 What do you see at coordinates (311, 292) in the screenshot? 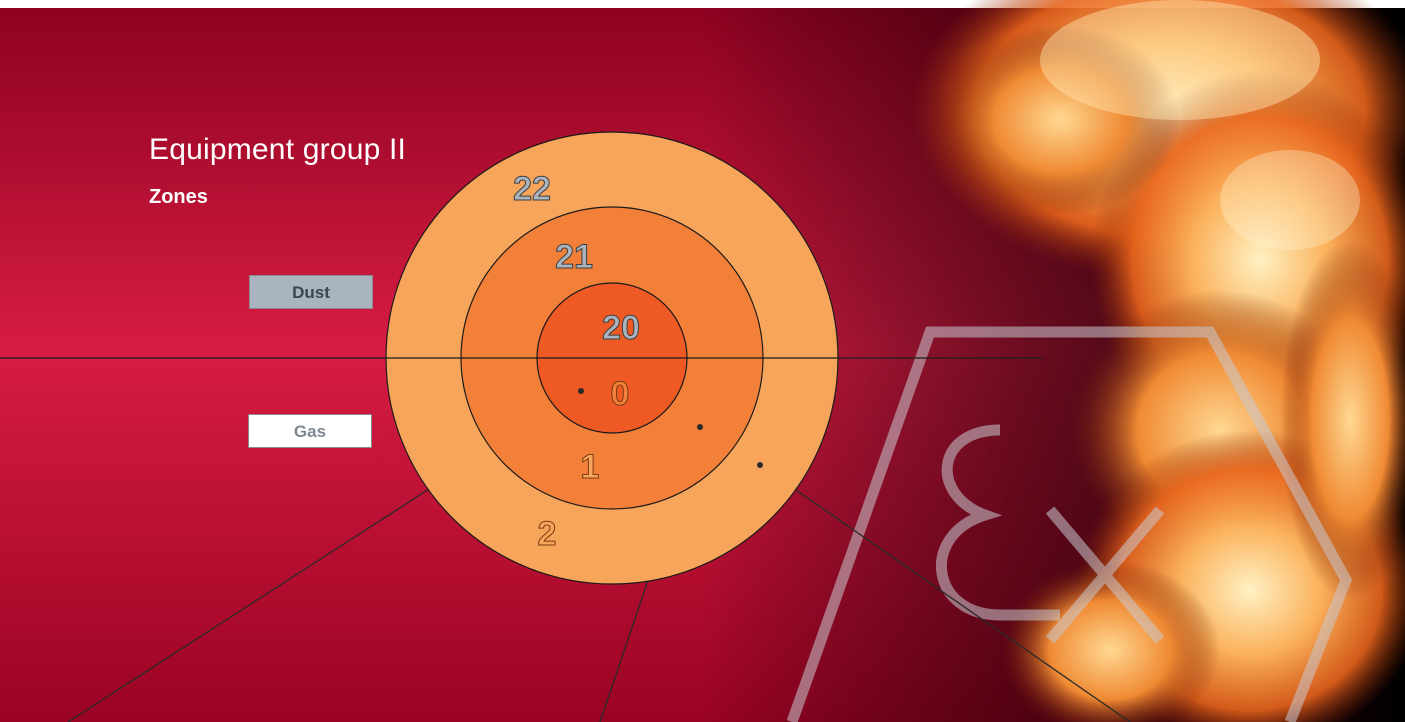
I see `dust-label: Dust` at bounding box center [311, 292].